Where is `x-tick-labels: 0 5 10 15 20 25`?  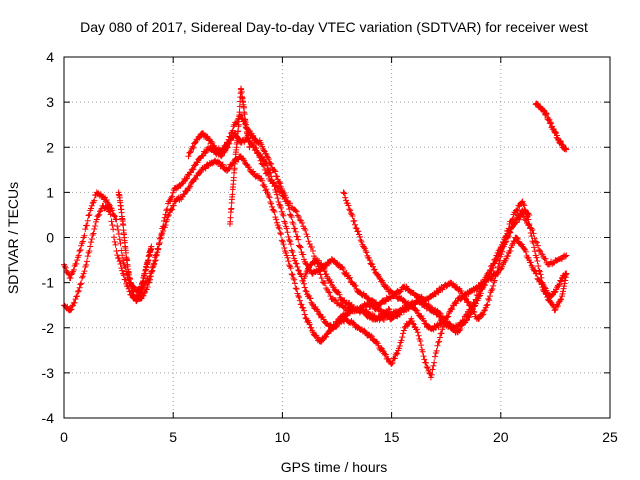
x-tick-labels: 0 5 10 15 20 25 is located at coordinates (339, 437).